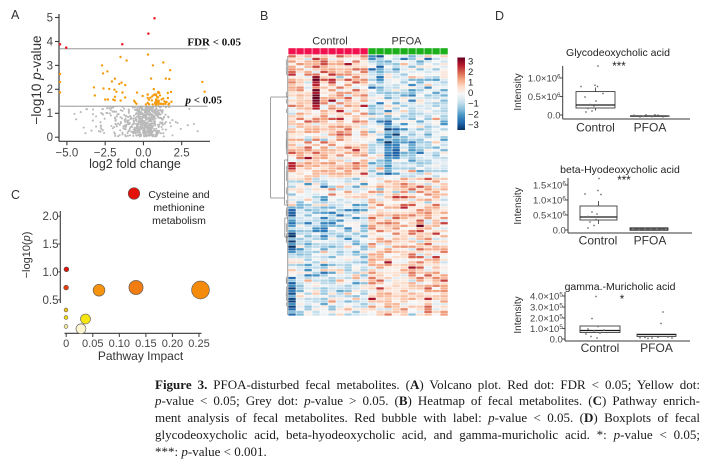 This screenshot has width=713, height=467. What do you see at coordinates (546, 296) in the screenshot?
I see `svg-text: 4.0×105` at bounding box center [546, 296].